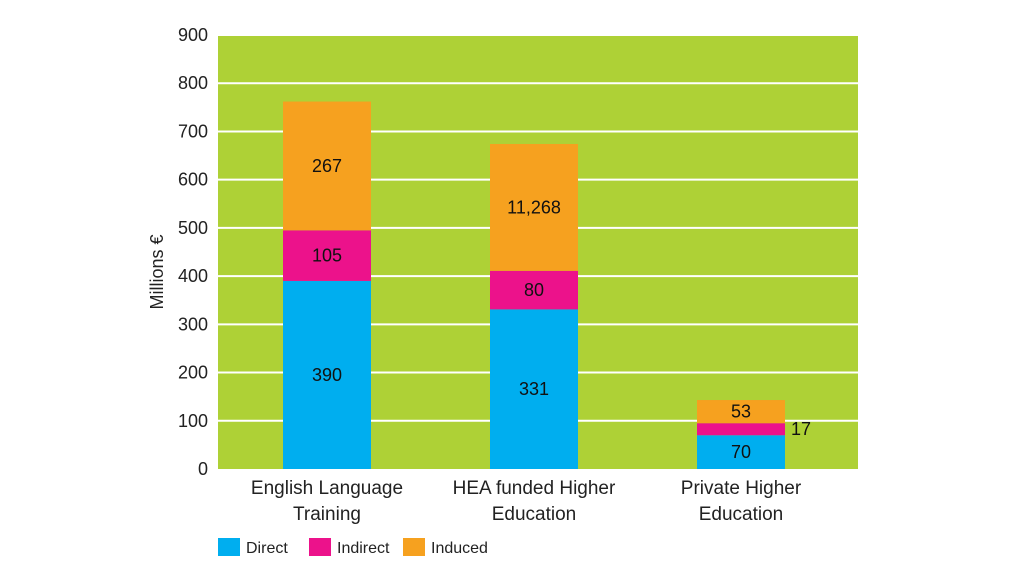  What do you see at coordinates (741, 488) in the screenshot?
I see `x-category-label: Private Higher` at bounding box center [741, 488].